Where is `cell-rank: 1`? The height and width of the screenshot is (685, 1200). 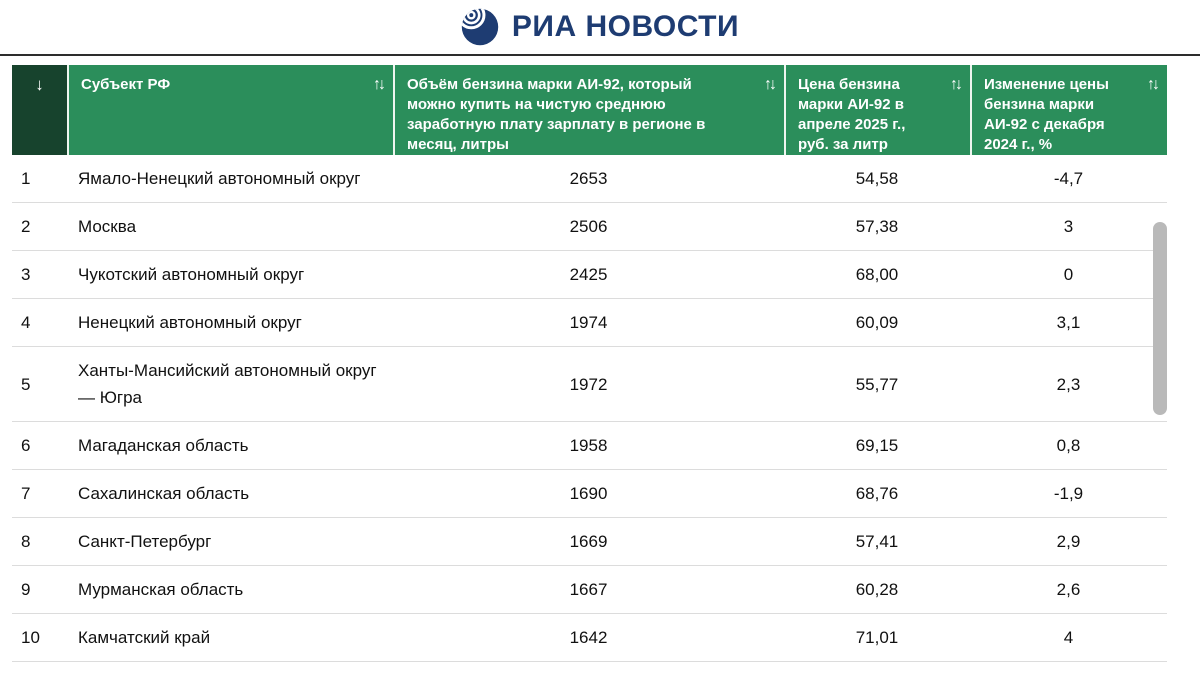
cell-rank: 1 is located at coordinates (26, 178).